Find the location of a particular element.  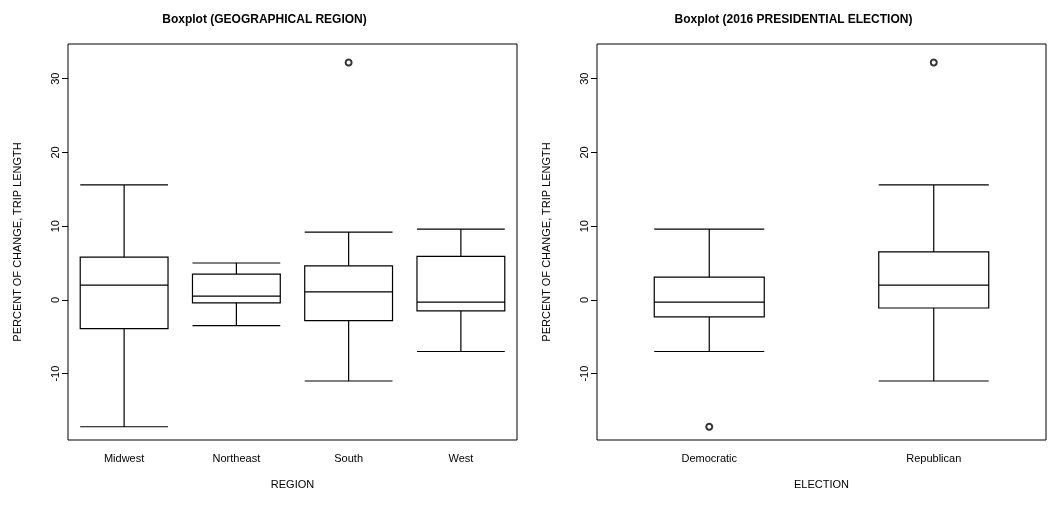

x-axis-title: REGION is located at coordinates (292, 483).